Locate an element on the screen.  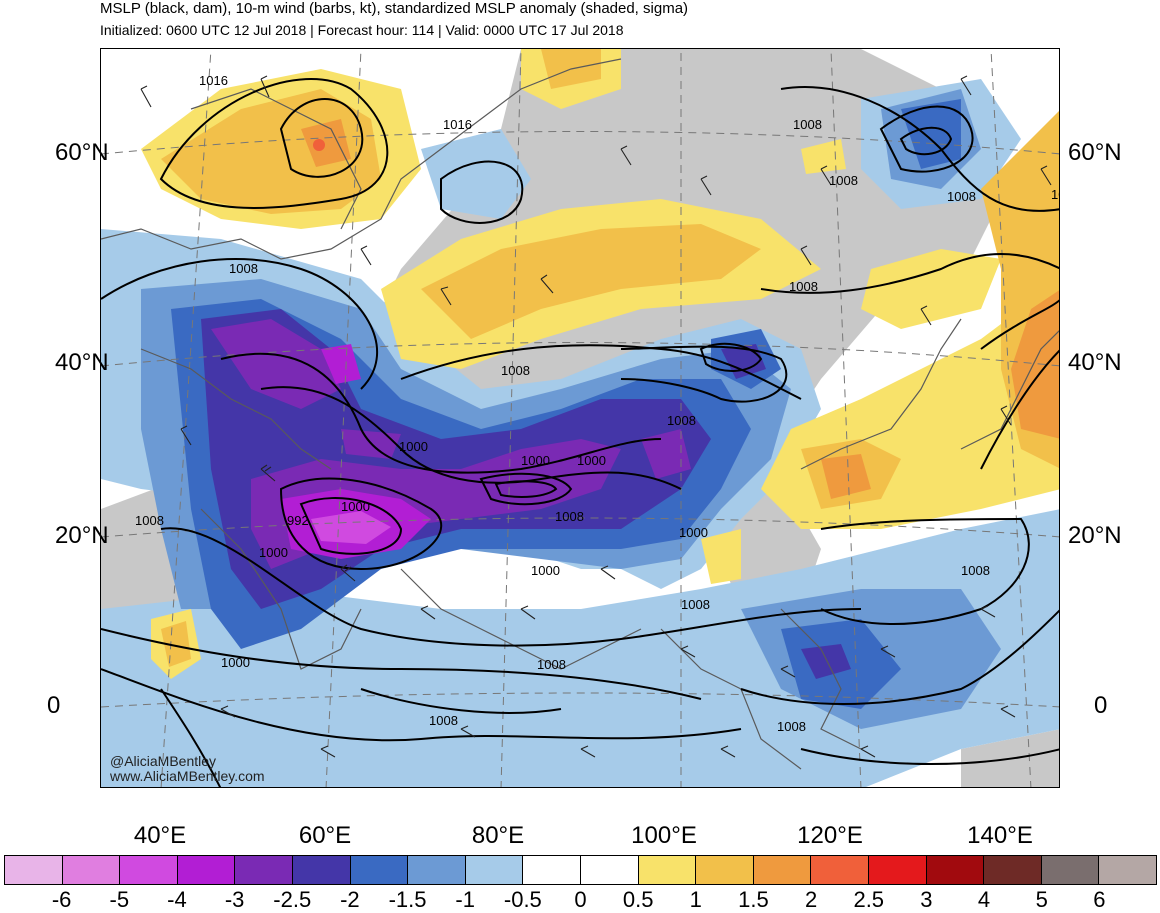
colorbar-tick-label: 2 is located at coordinates (811, 899).